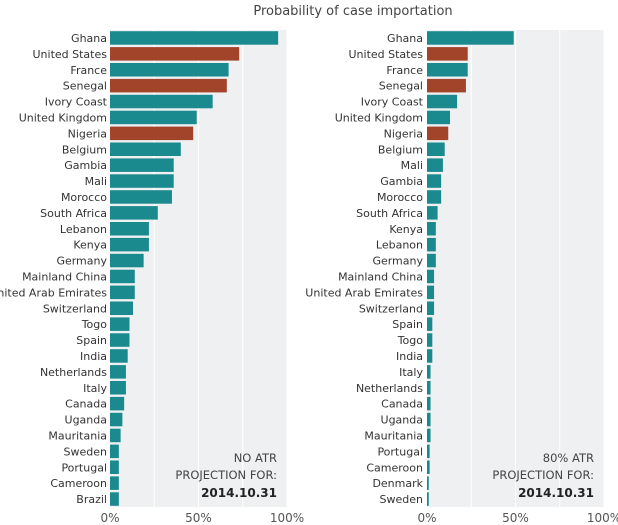 This screenshot has height=525, width=618. Describe the element at coordinates (364, 292) in the screenshot. I see `category-label: United Arab Emirates` at that location.